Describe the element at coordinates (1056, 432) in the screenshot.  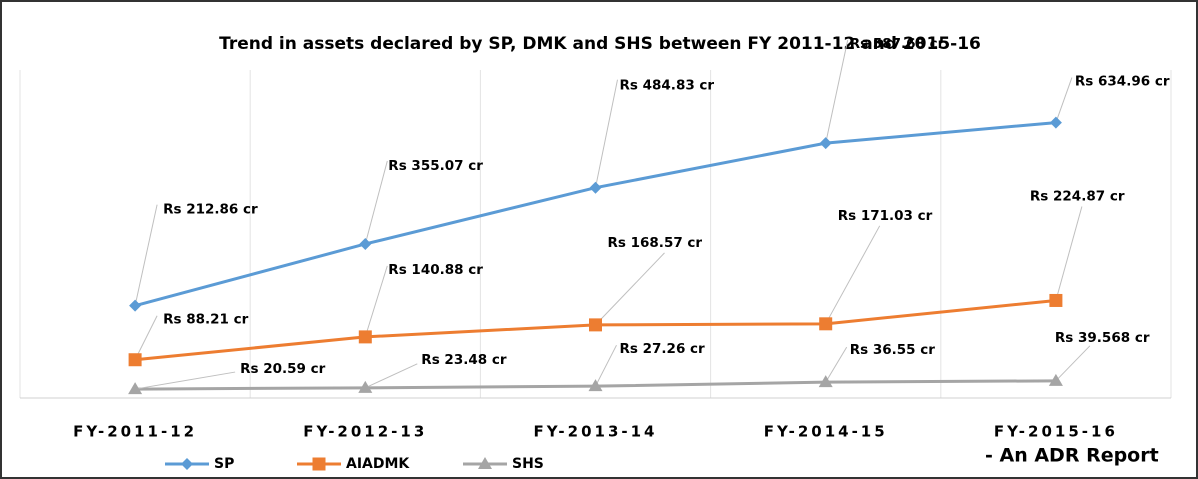
I see `x-tick-label: FY-2015-16` at that location.